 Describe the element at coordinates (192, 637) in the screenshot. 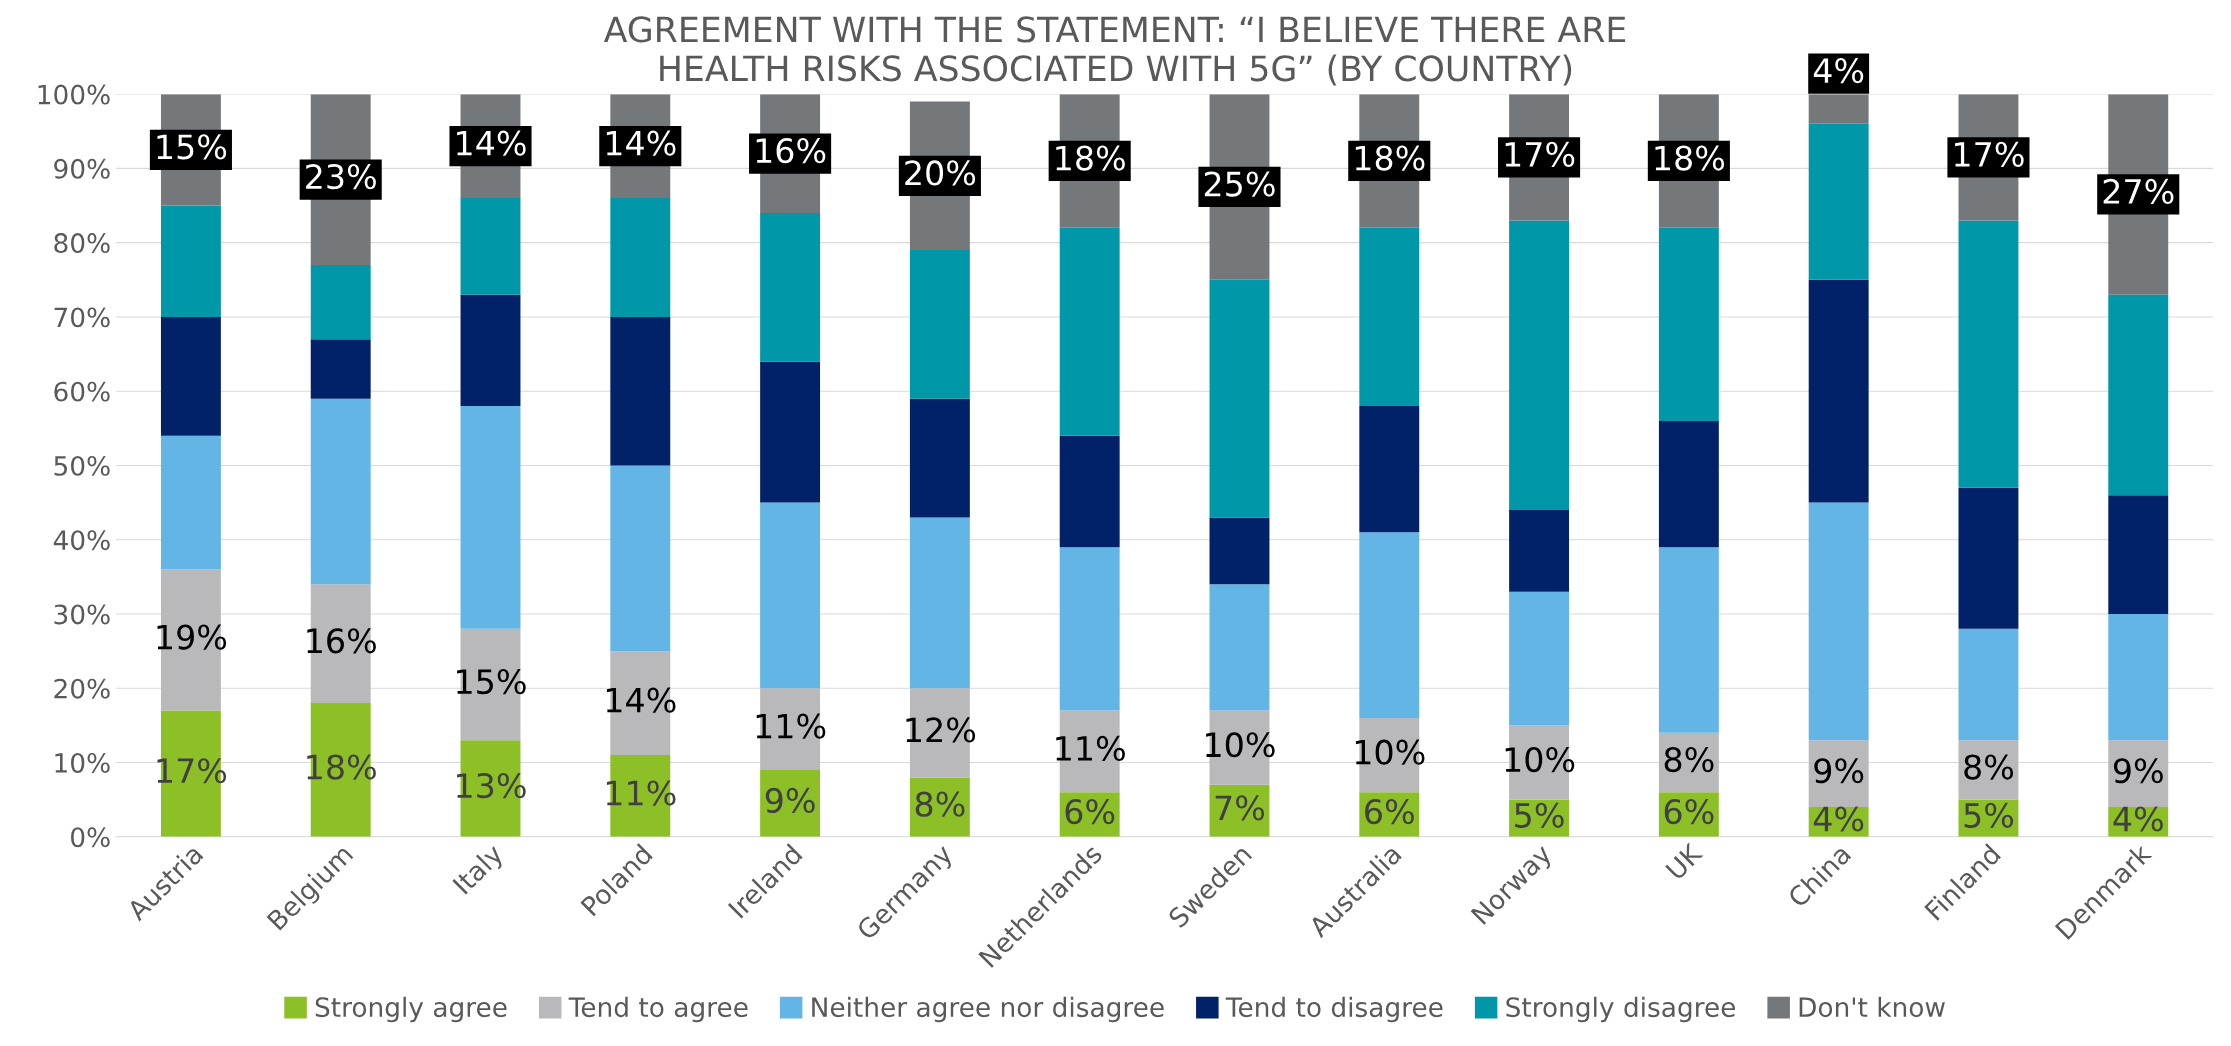

I see `data-label: 19%` at that location.